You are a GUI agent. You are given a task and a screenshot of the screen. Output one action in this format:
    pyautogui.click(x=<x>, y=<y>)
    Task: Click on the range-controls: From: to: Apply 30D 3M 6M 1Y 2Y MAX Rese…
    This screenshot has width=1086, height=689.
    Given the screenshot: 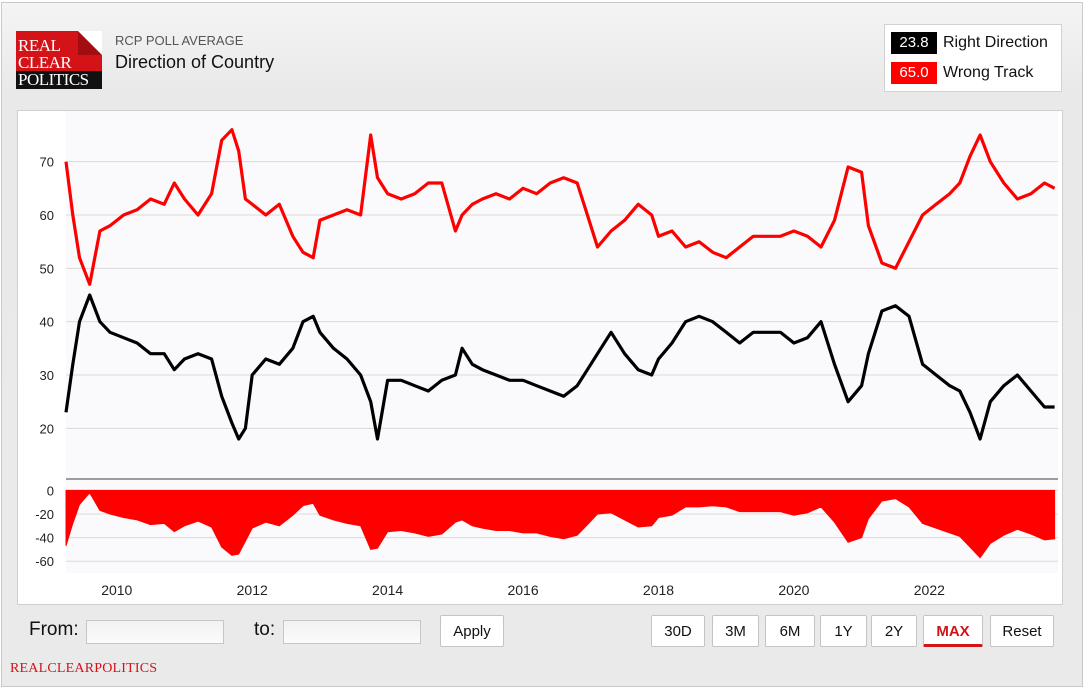 What is the action you would take?
    pyautogui.click(x=540, y=631)
    